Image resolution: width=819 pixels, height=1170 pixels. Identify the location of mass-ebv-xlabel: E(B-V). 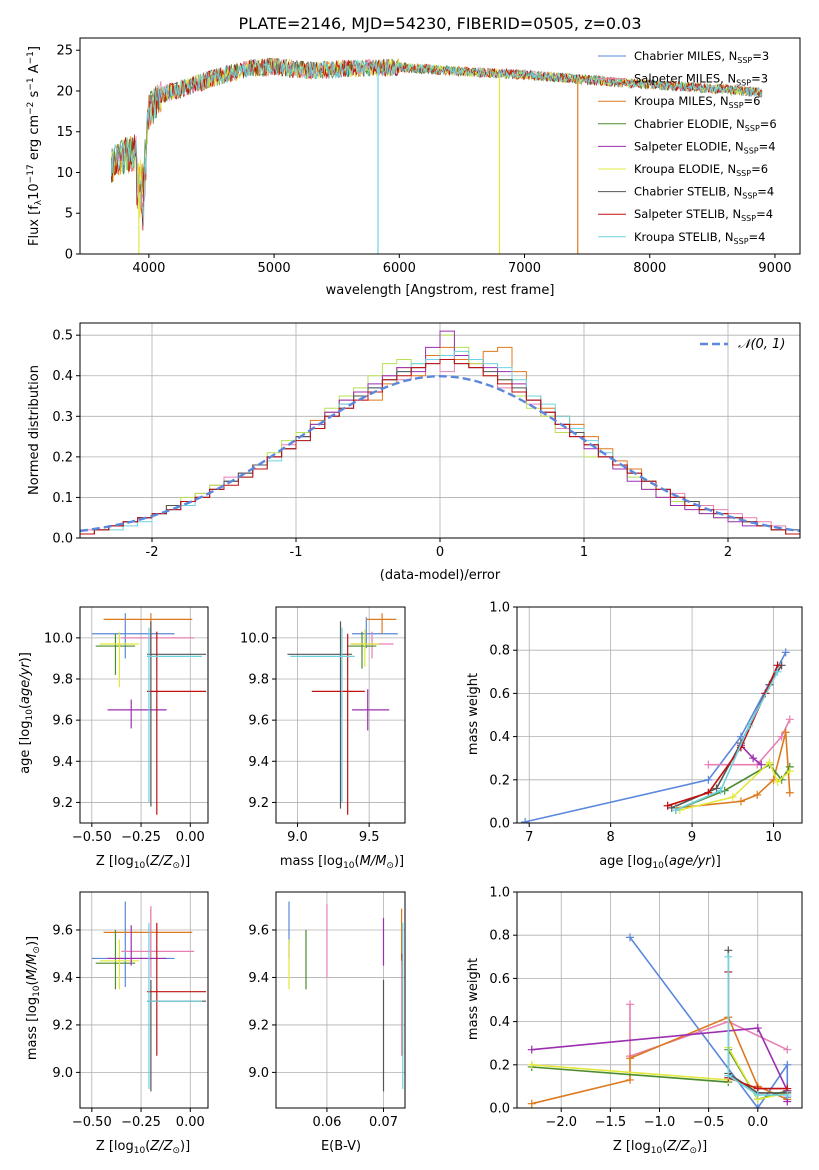
(341, 1146).